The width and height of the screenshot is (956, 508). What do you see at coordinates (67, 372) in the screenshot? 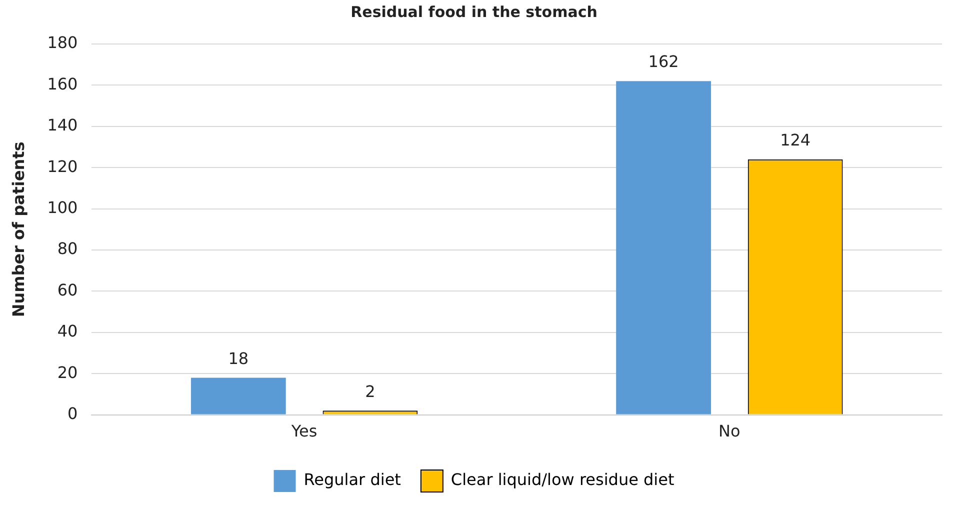
I see `y-tick-label: 20` at bounding box center [67, 372].